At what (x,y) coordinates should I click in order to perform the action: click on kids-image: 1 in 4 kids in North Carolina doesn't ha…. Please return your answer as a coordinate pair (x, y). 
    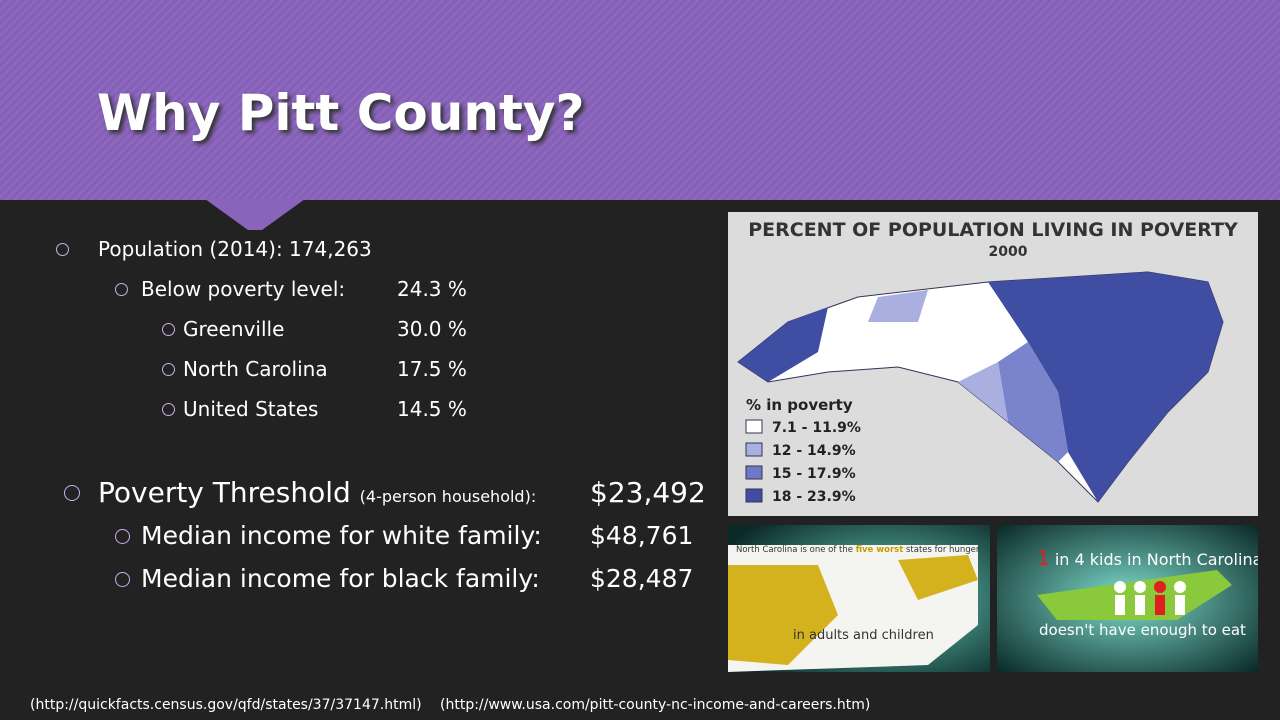
    Looking at the image, I should click on (1127, 598).